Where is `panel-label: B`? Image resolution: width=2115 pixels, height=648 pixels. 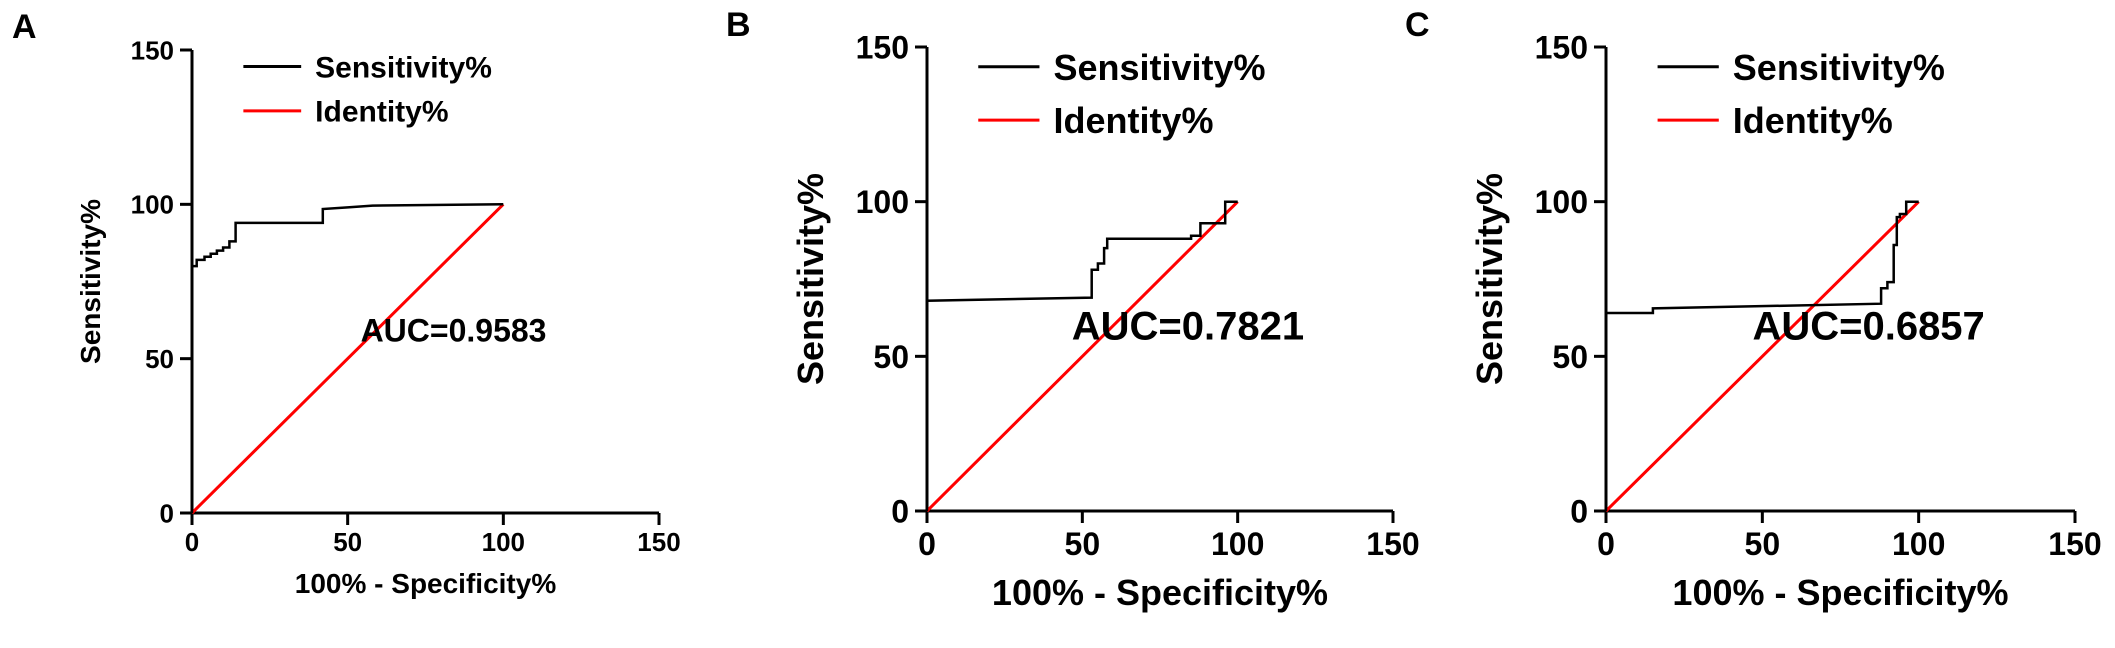
panel-label: B is located at coordinates (738, 25).